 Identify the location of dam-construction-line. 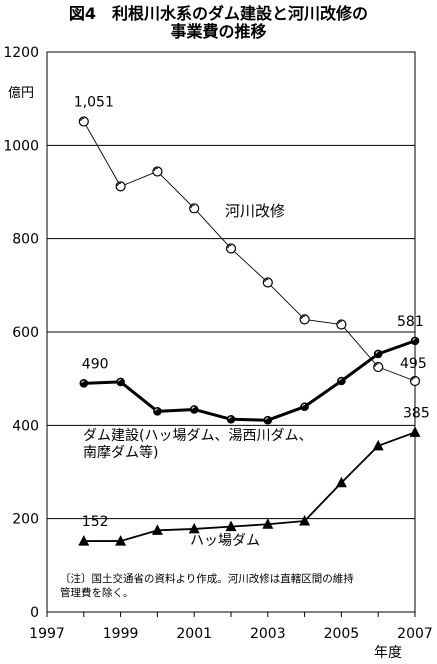
(249, 380).